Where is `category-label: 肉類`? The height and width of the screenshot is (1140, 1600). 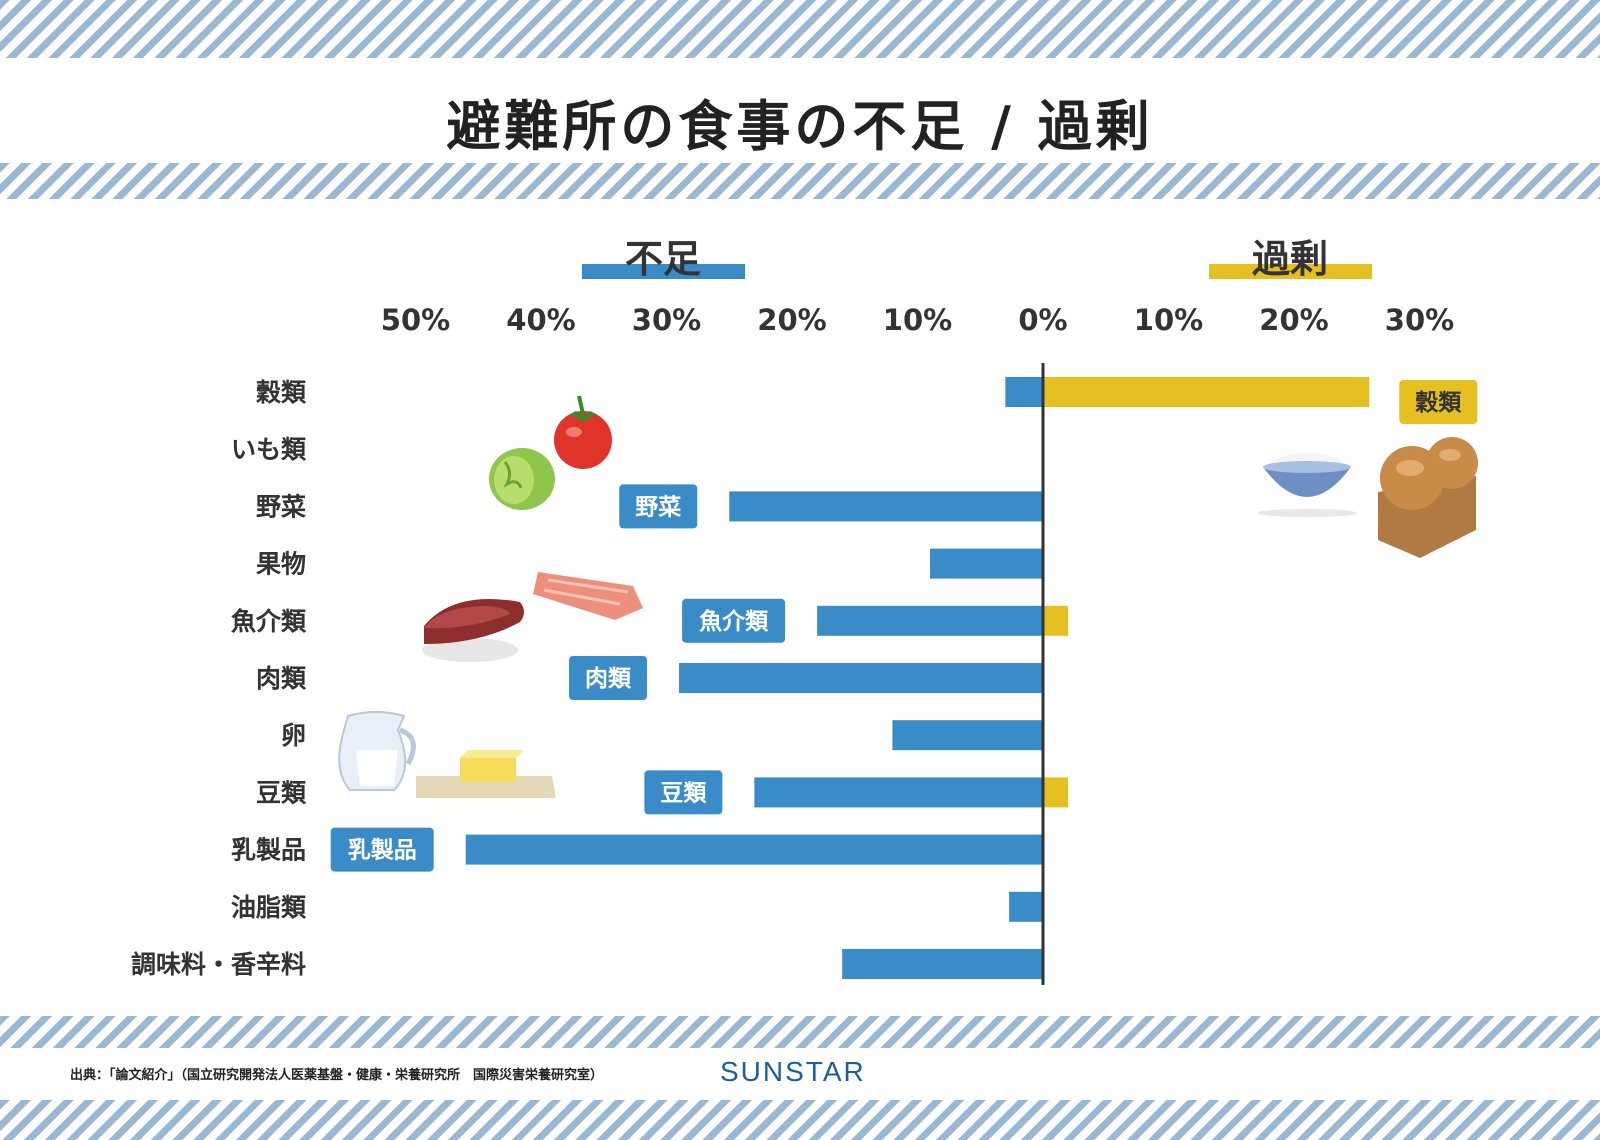
category-label: 肉類 is located at coordinates (281, 678).